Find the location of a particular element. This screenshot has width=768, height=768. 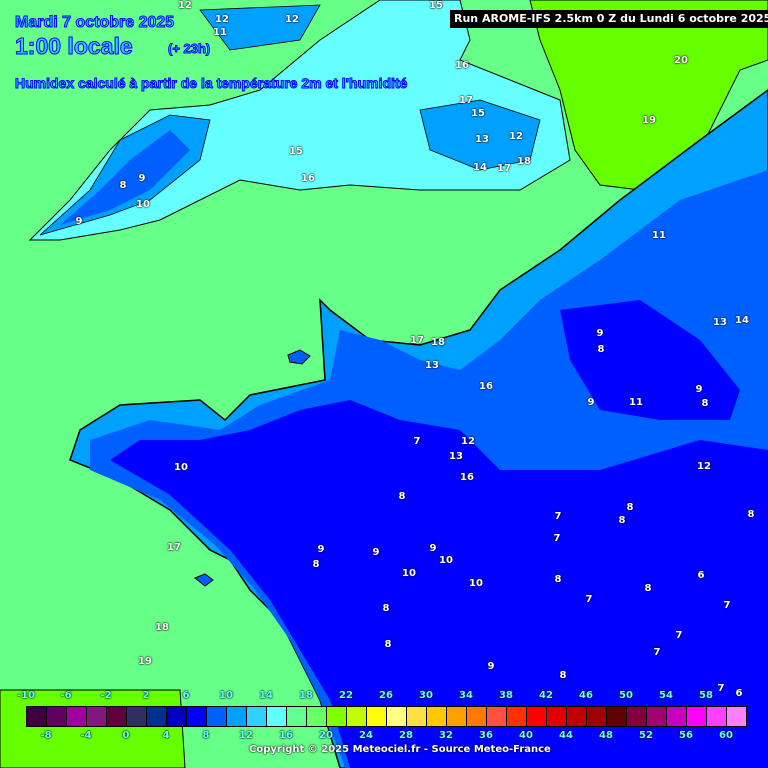

contour-label: 15 is located at coordinates (436, 5).